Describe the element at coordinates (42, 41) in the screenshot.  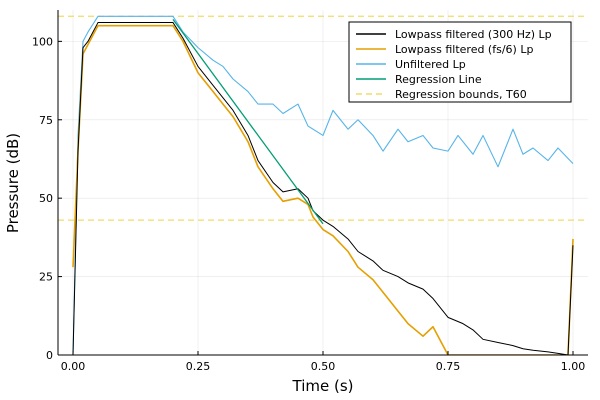
I see `y-tick-label: 100` at that location.